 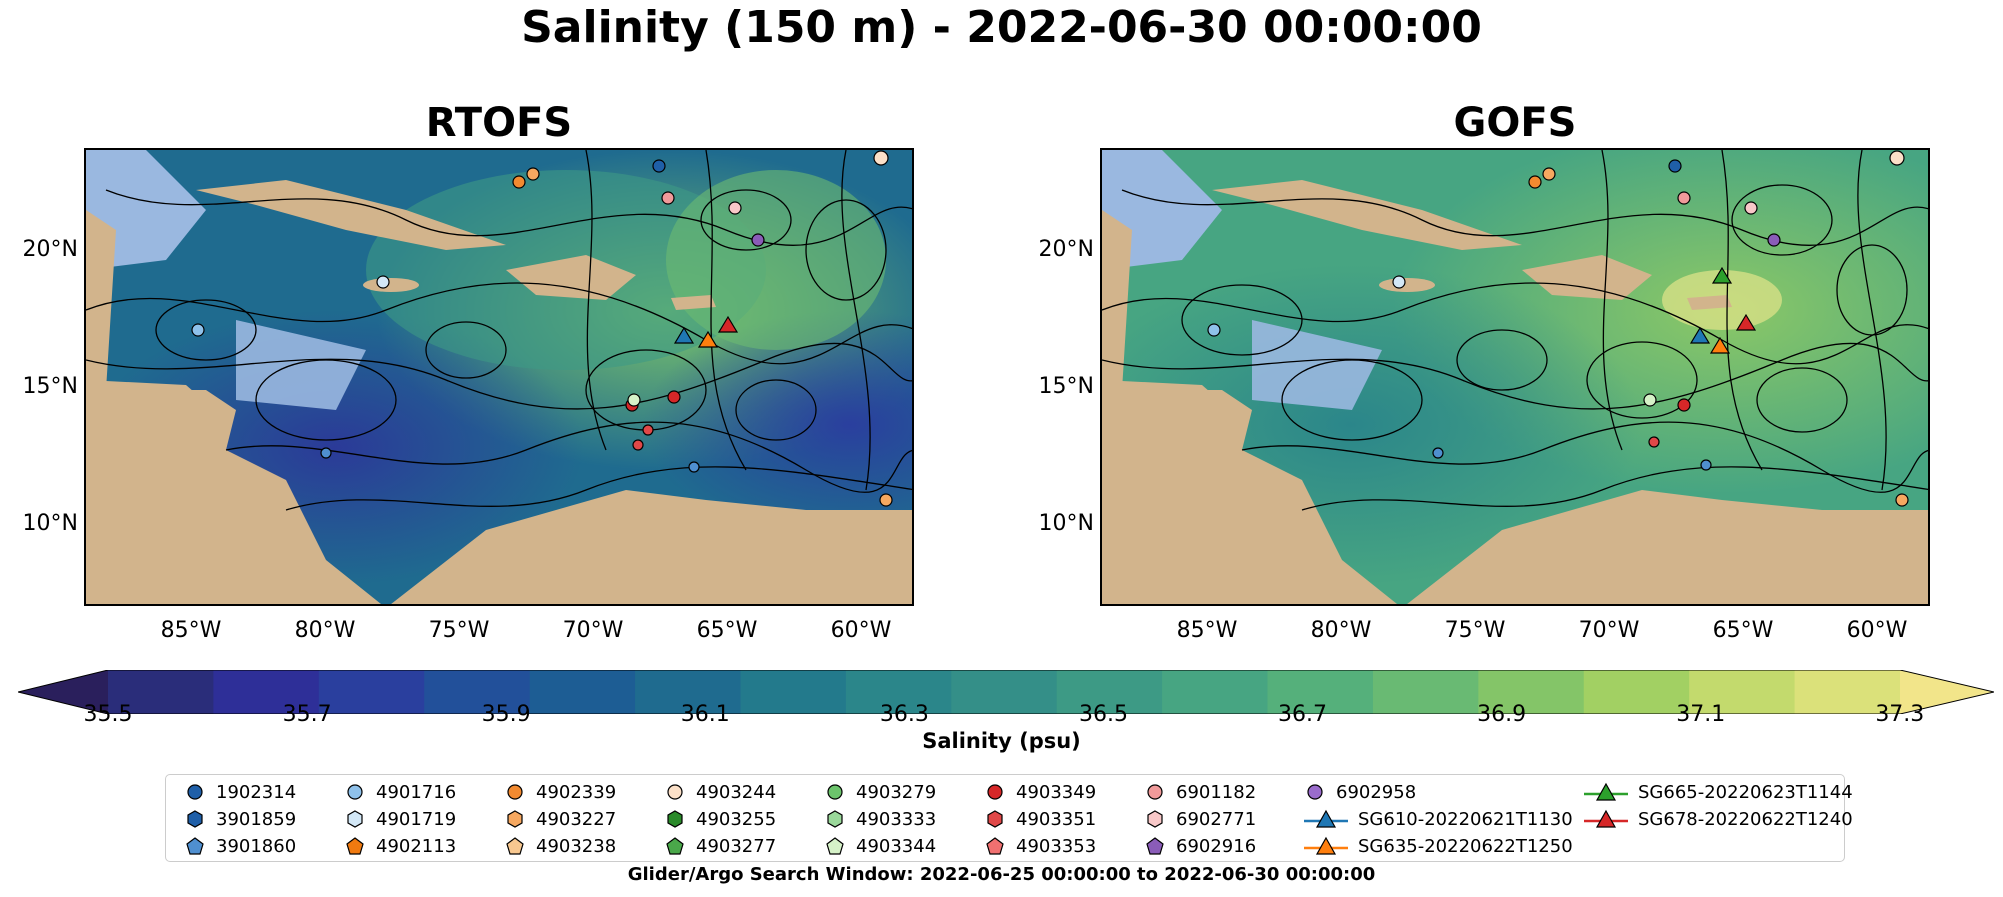 I want to click on lat-tick-2-right: 15°N, so click(x=1066, y=386).